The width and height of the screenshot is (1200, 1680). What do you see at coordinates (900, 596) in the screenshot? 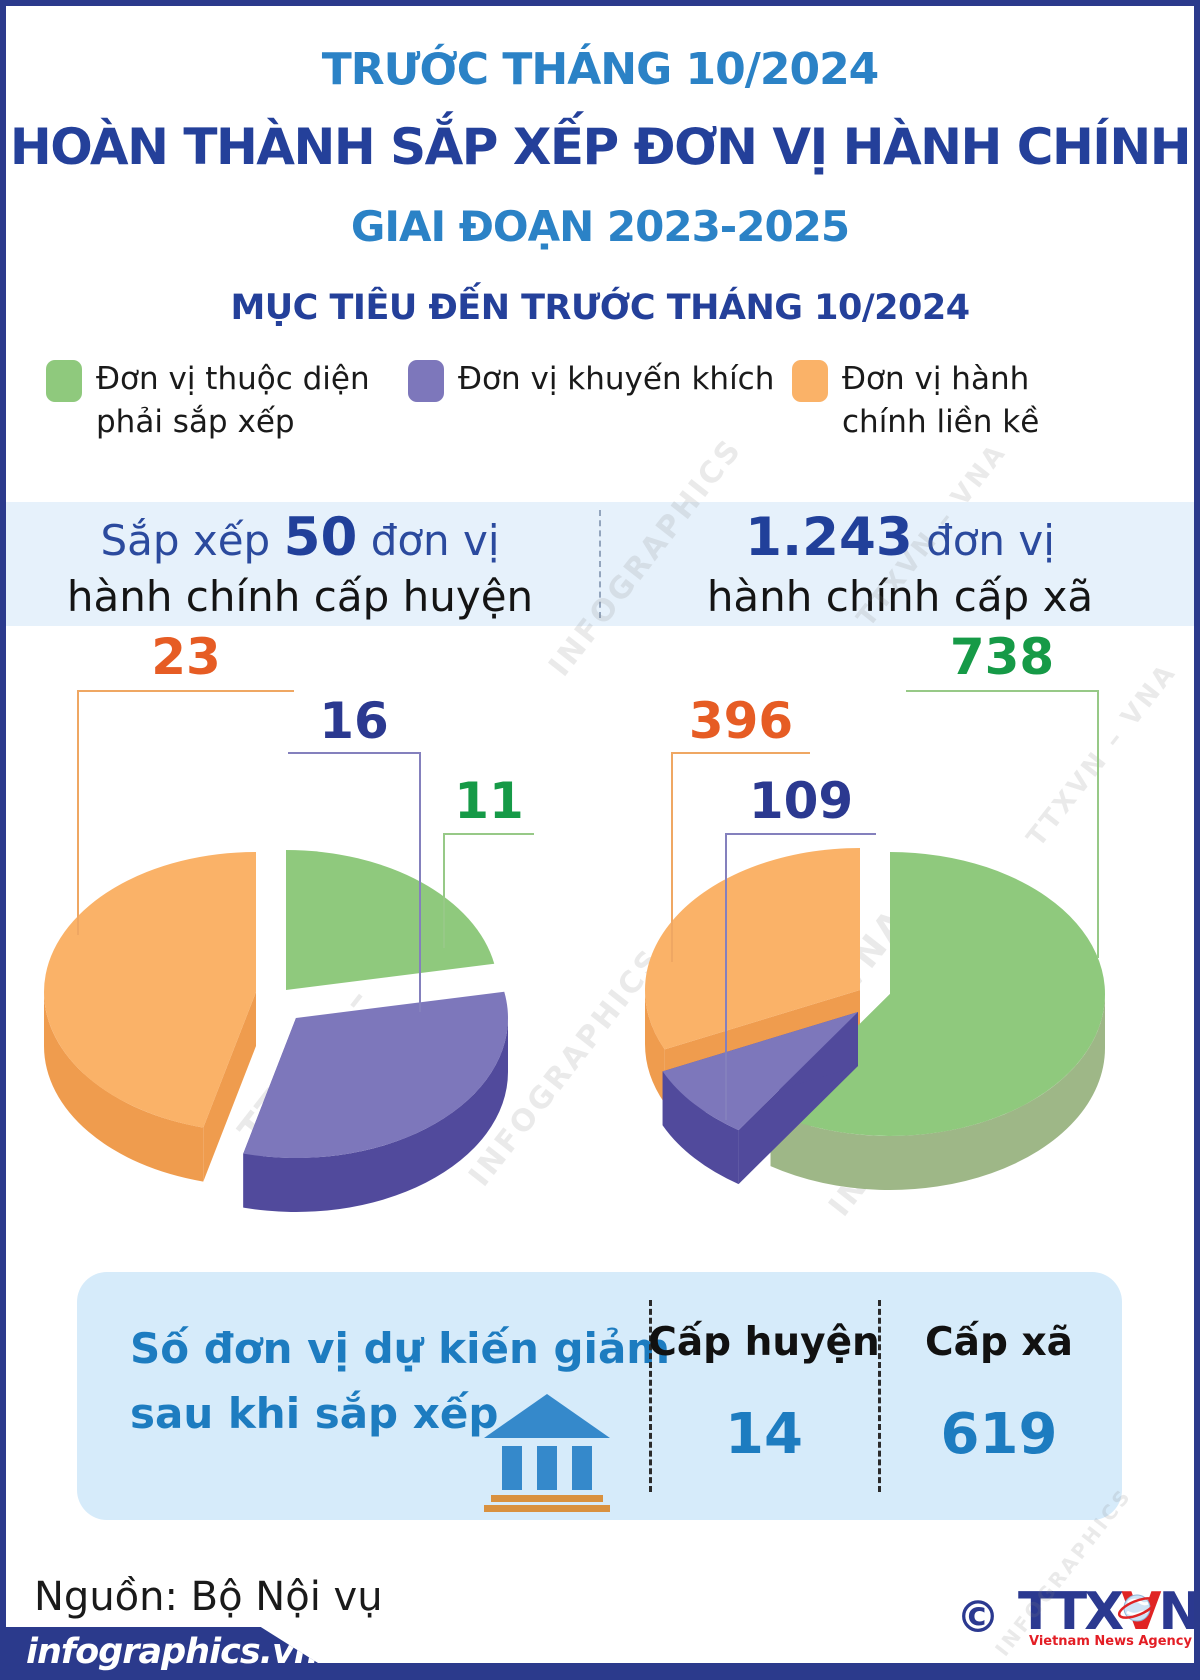
I see `summary-right-line2: hành chính cấp xã` at bounding box center [900, 596].